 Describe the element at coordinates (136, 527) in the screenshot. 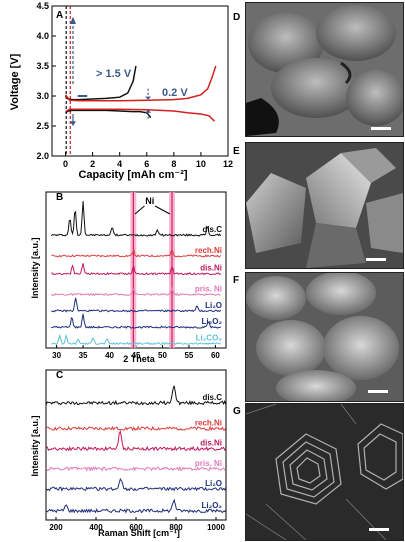

I see `panel-c-xtick-label: 600` at that location.